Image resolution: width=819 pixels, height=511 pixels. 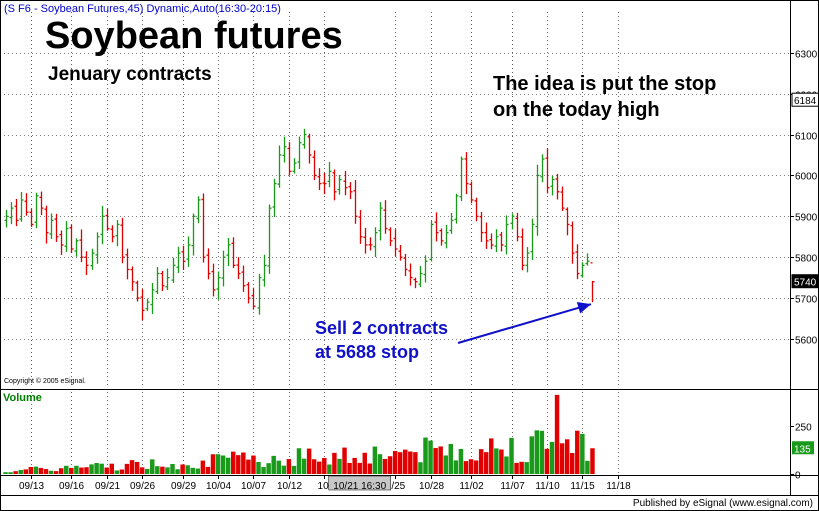 I want to click on annotation-sell-line2: at 5688 stop, so click(x=367, y=352).